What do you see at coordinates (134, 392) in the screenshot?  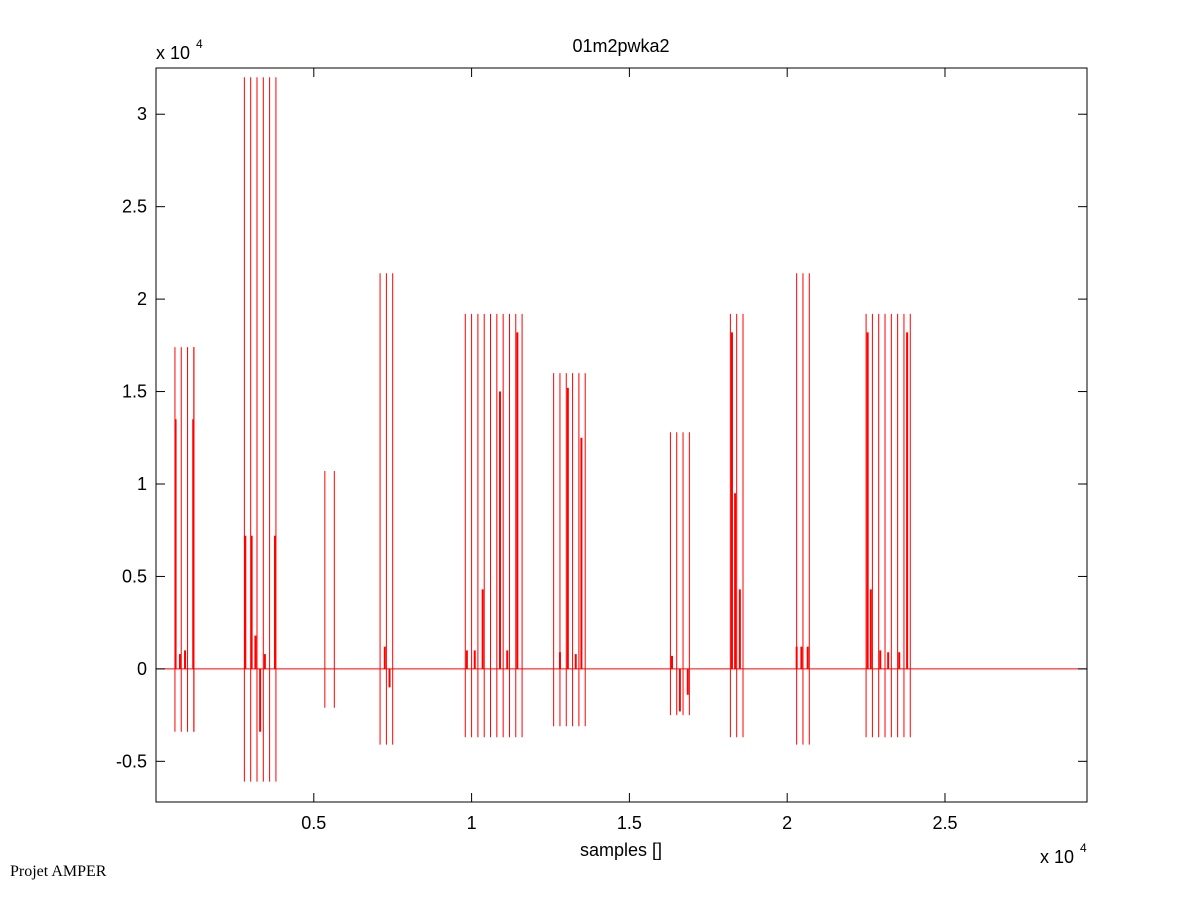 I see `y-tick-label: 1.5` at bounding box center [134, 392].